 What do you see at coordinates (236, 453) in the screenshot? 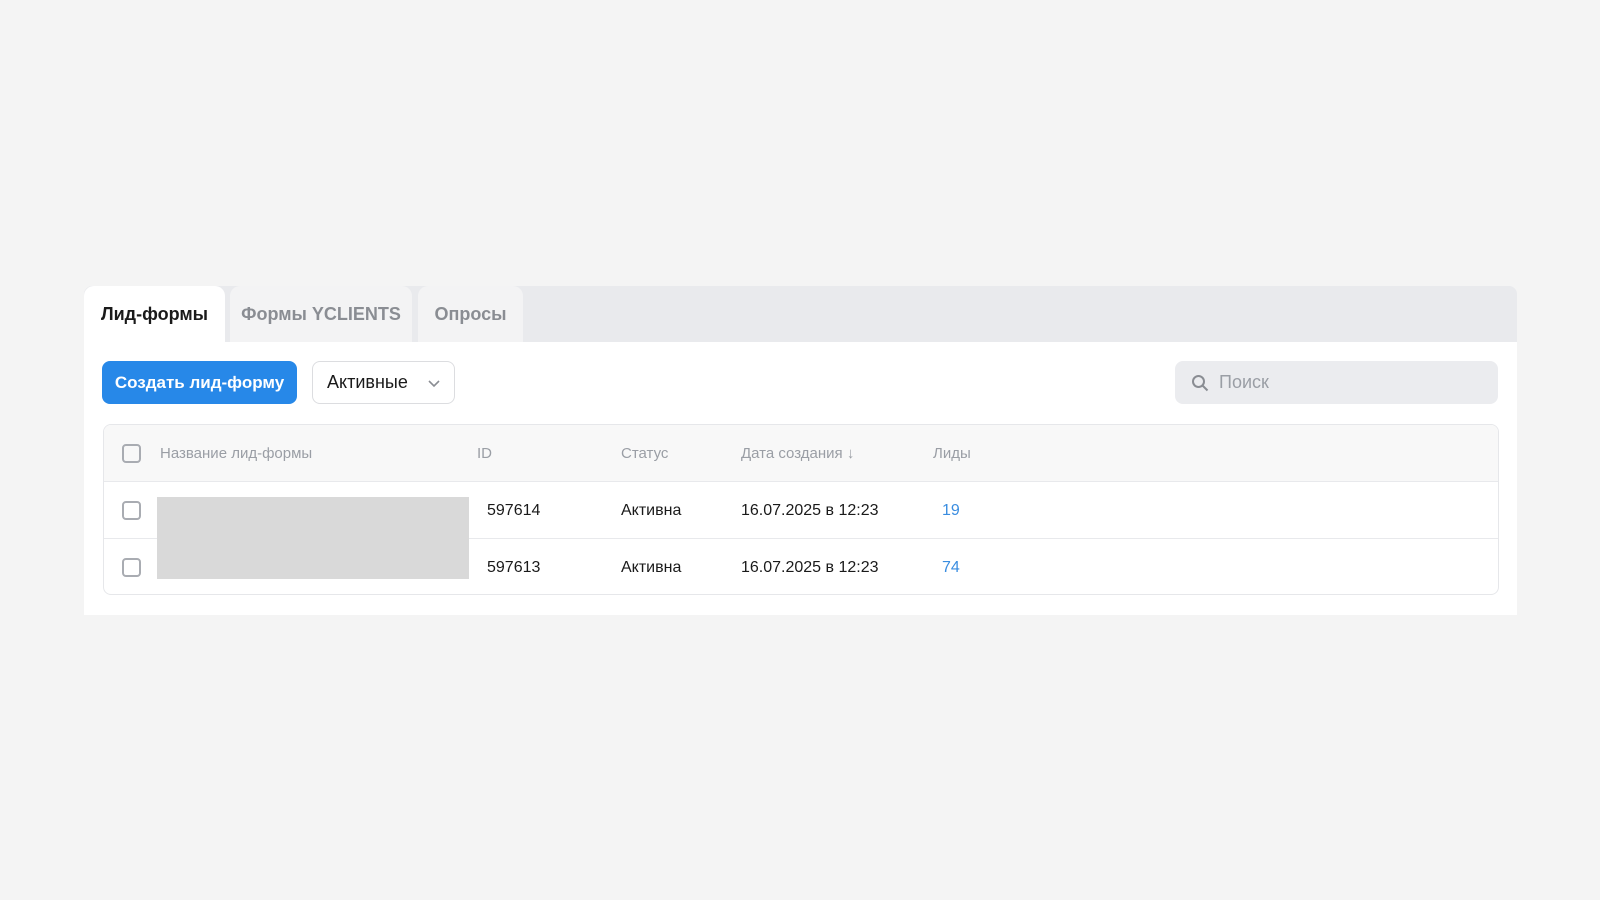
I see `column-name: Название лид-формы` at bounding box center [236, 453].